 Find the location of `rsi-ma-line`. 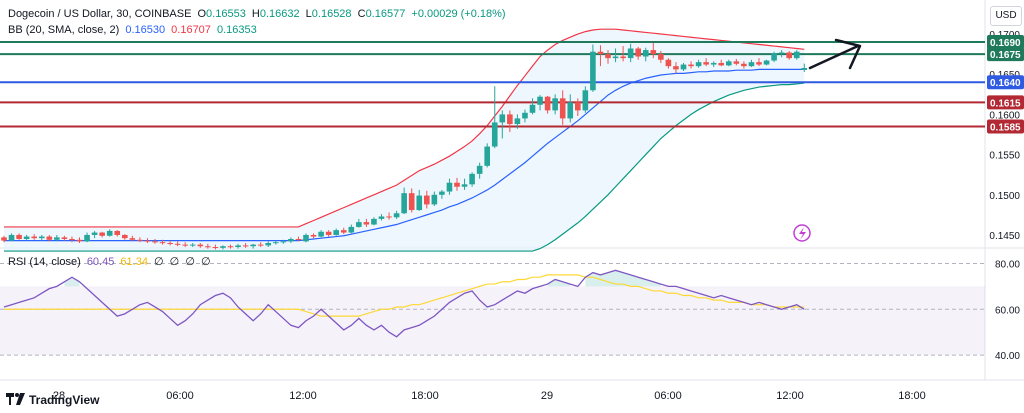

rsi-ma-line is located at coordinates (404, 295).